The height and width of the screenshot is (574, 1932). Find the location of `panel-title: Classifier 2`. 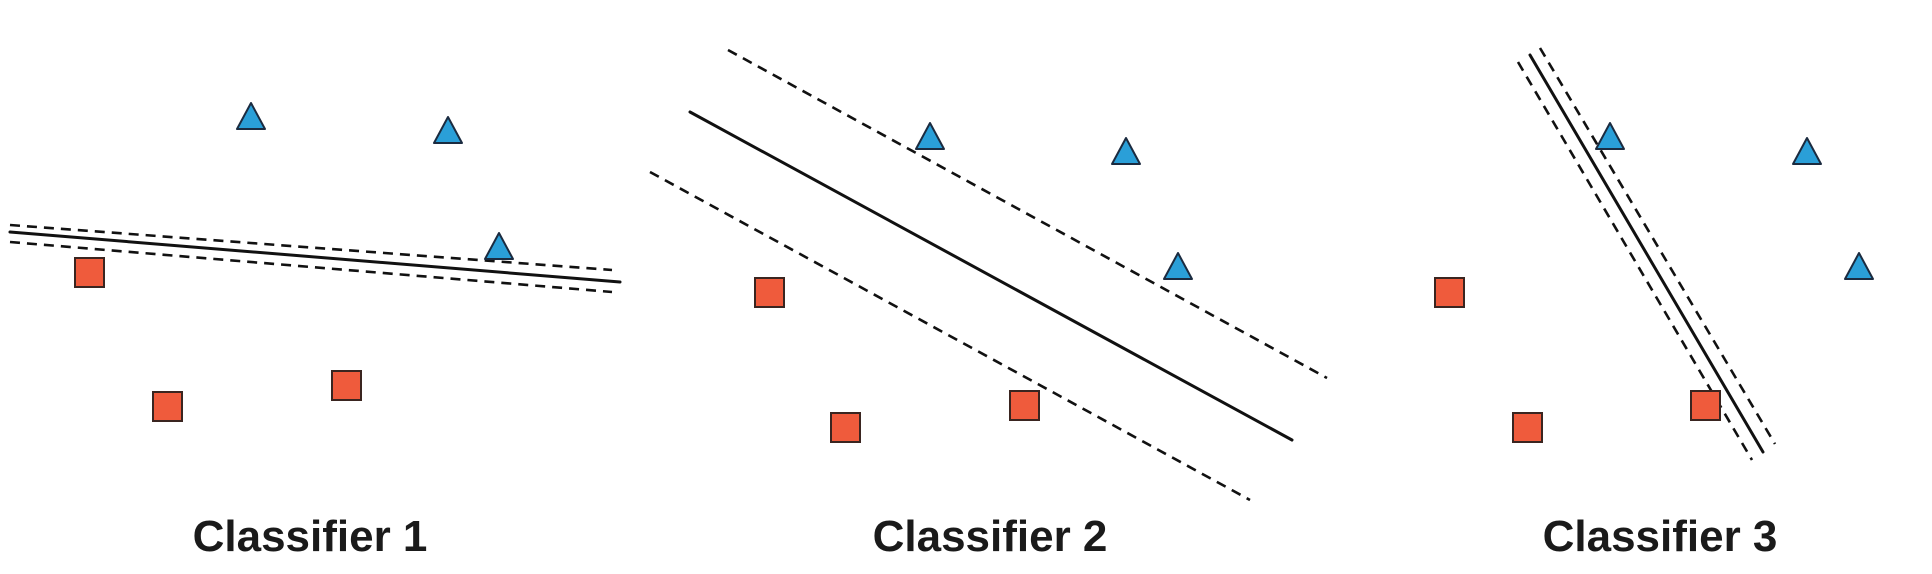

panel-title: Classifier 2 is located at coordinates (990, 536).